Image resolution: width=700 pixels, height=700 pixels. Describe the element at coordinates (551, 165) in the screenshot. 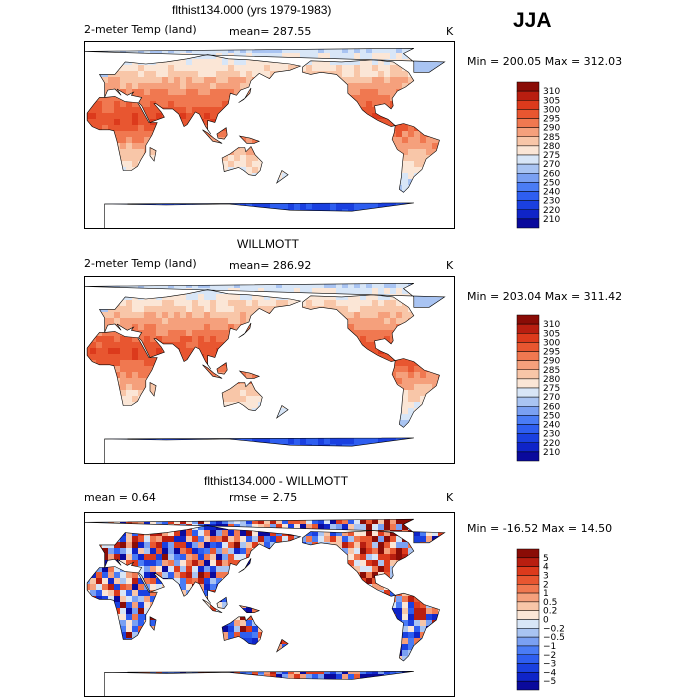

I see `colorbar-label: 270` at that location.